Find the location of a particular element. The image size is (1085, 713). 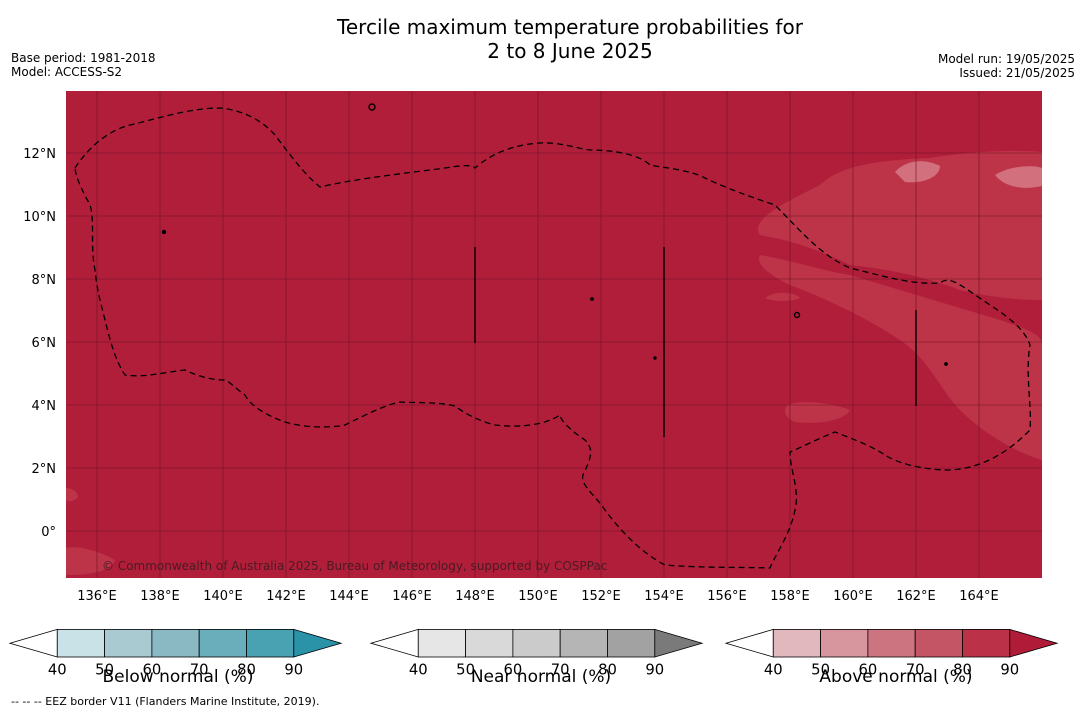

latitude-label: 6°N is located at coordinates (44, 343).